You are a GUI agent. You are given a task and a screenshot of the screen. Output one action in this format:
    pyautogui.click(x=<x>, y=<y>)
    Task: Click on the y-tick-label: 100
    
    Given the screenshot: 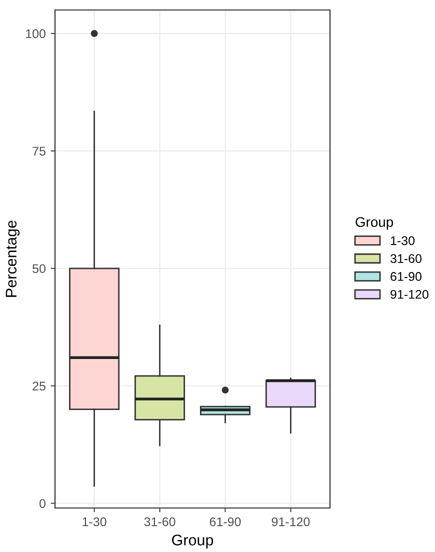 What is the action you would take?
    pyautogui.click(x=36, y=33)
    